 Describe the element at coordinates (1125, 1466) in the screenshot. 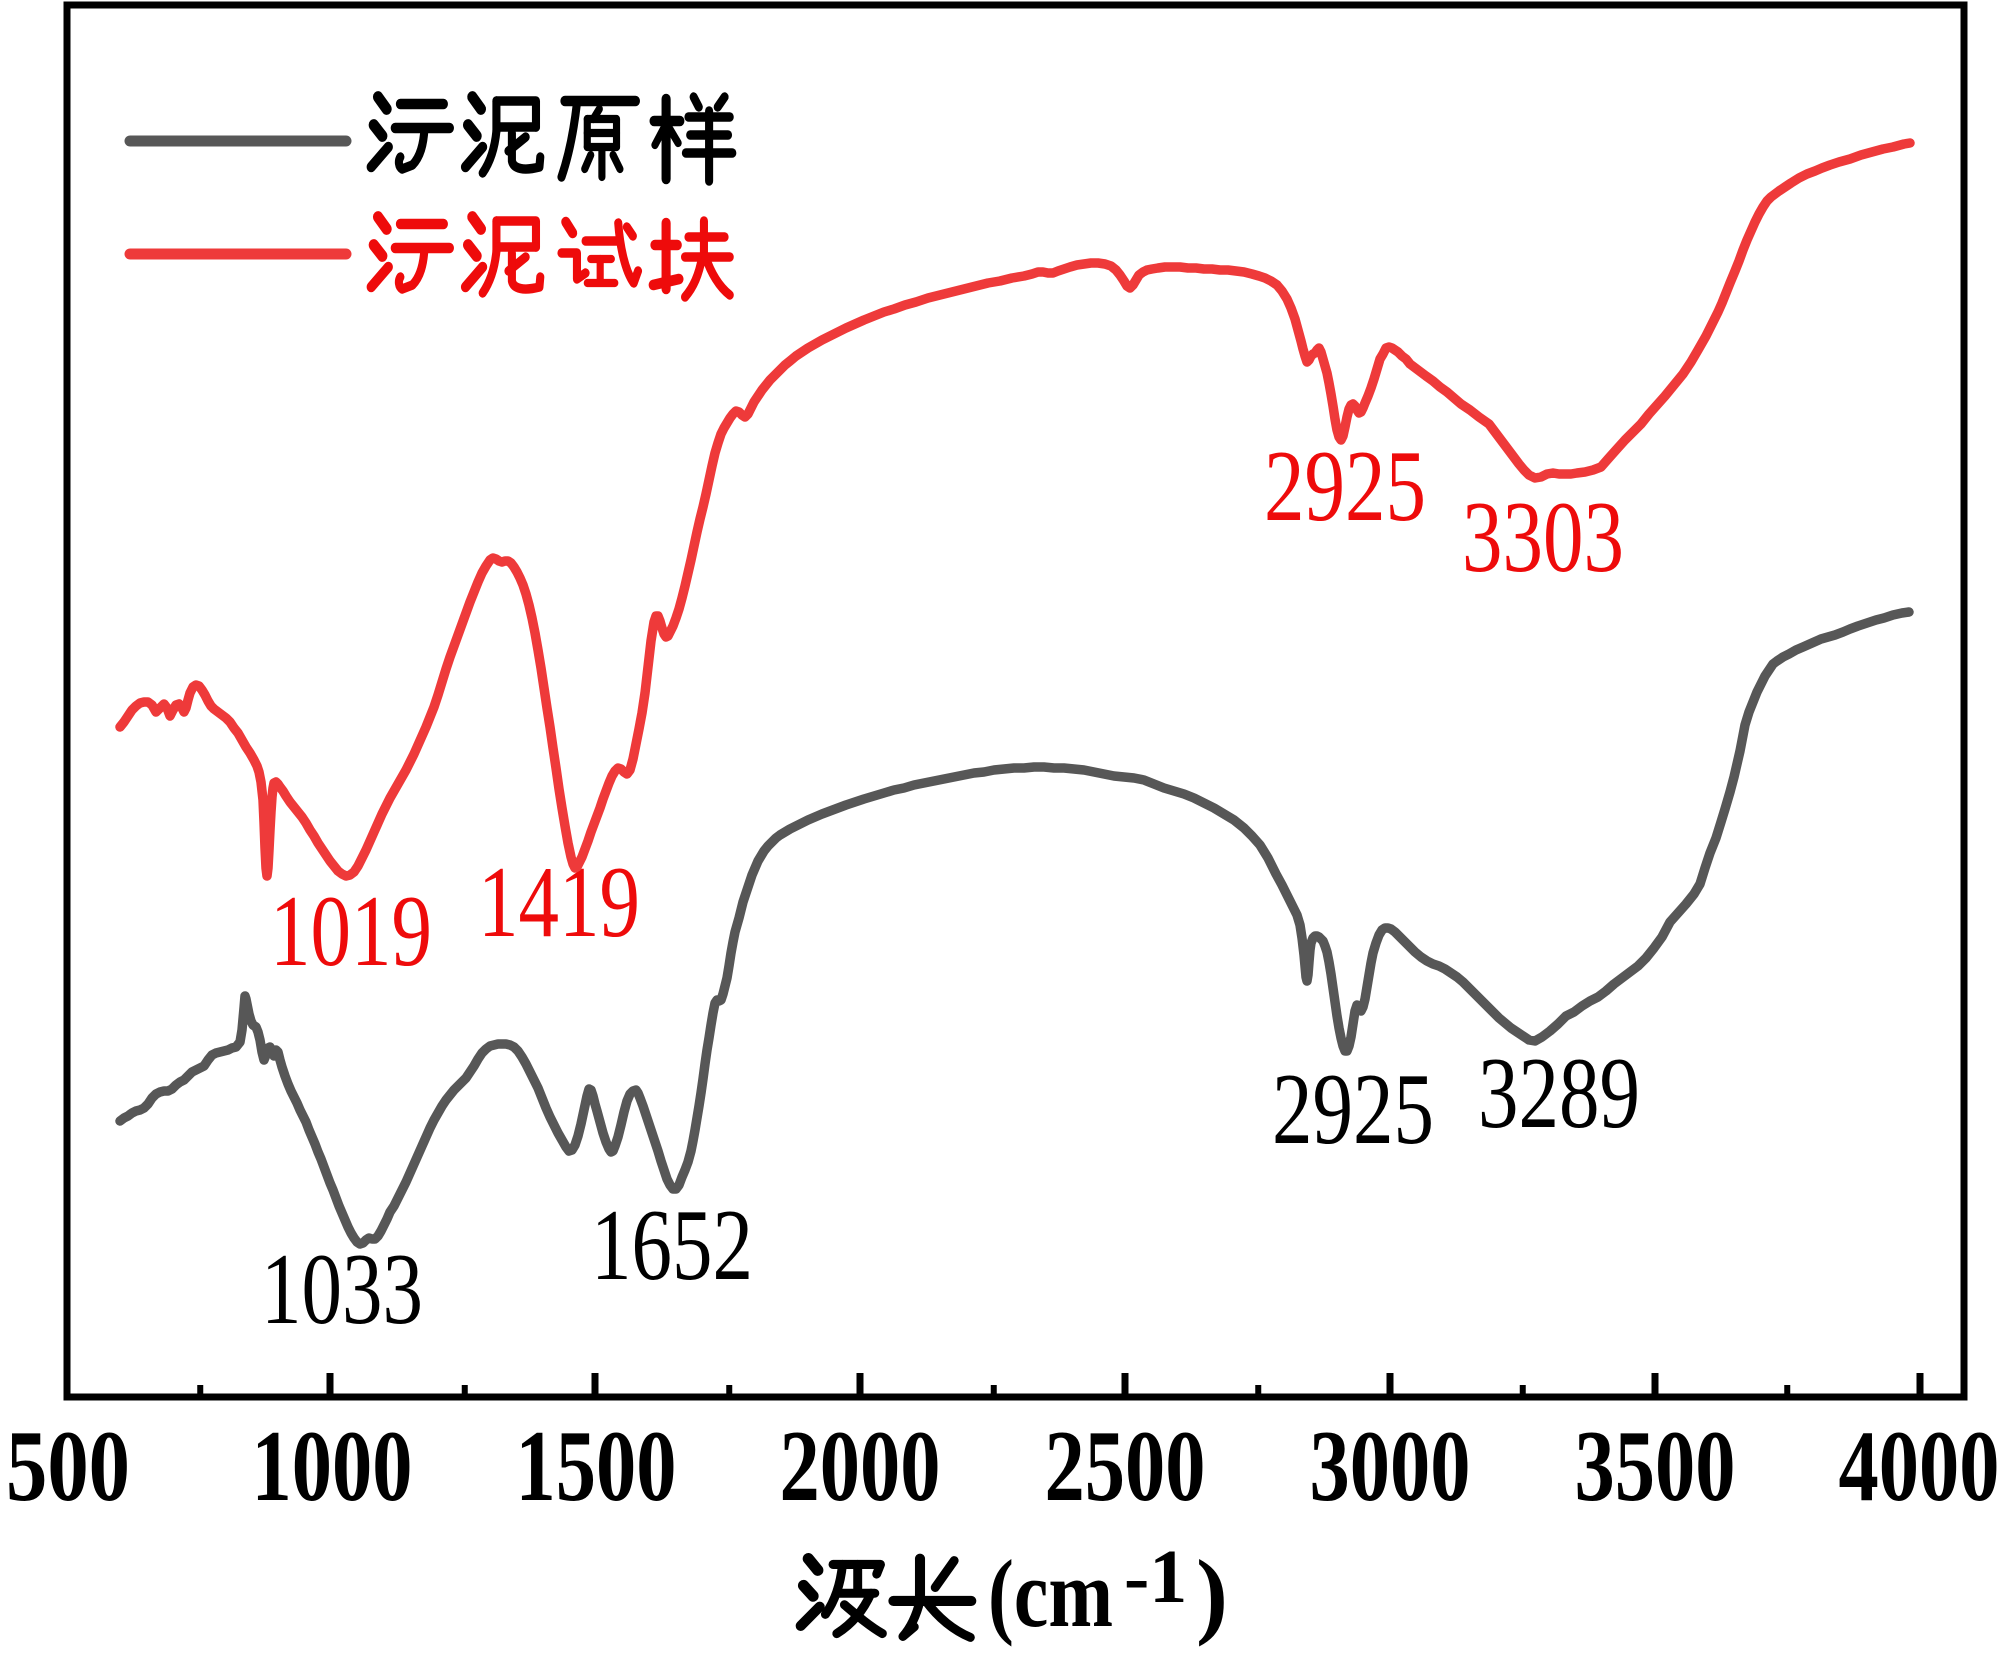

I see `svg-text: 2500` at that location.